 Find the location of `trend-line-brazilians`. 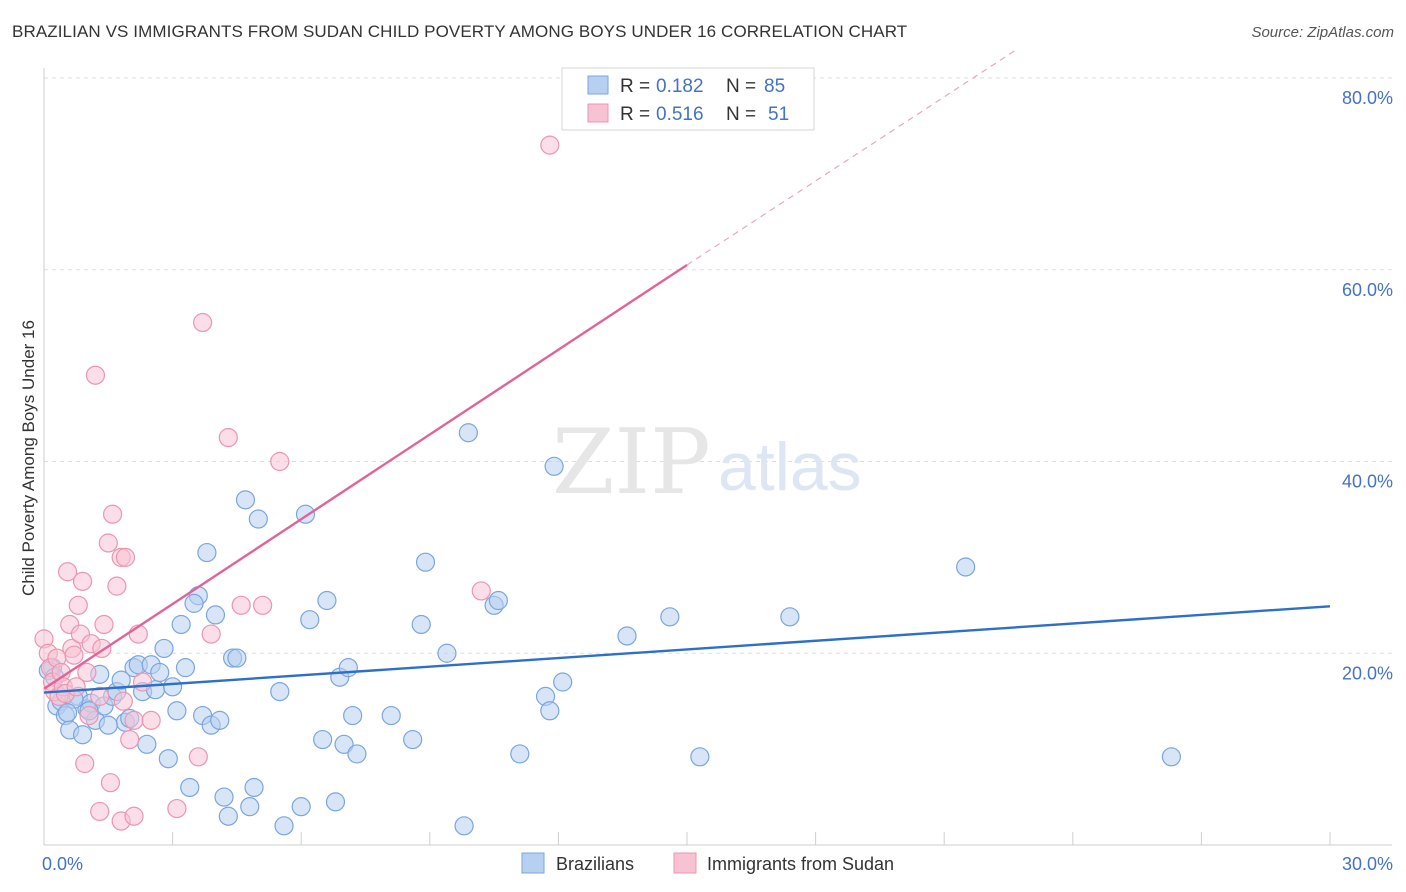

trend-line-brazilians is located at coordinates (687, 649).